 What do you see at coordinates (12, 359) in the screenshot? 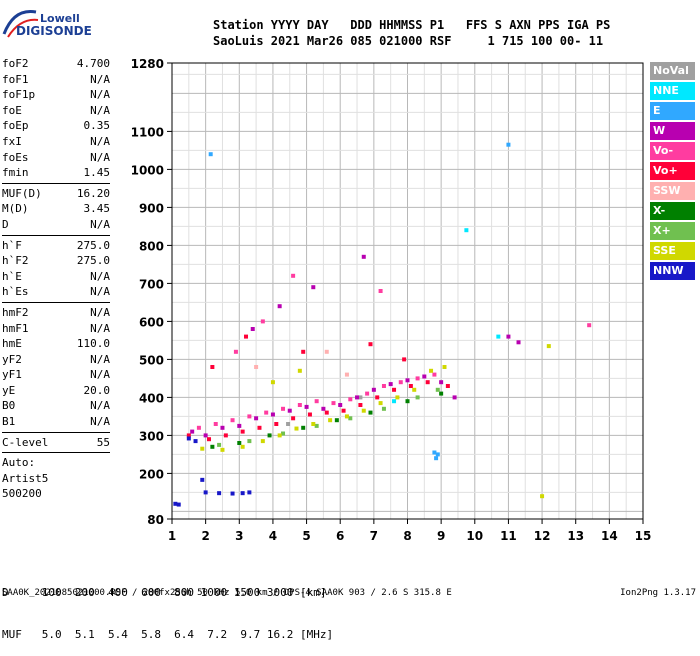
I see `param-label: yF2` at bounding box center [12, 359].